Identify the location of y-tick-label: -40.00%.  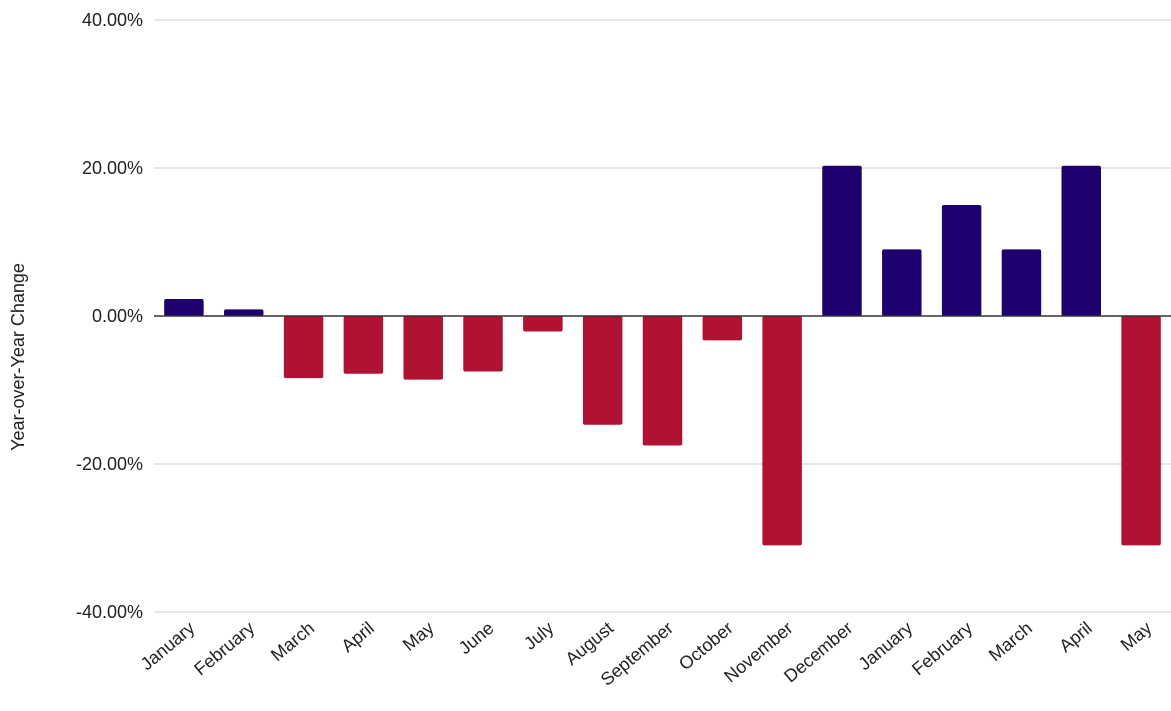
(109, 612).